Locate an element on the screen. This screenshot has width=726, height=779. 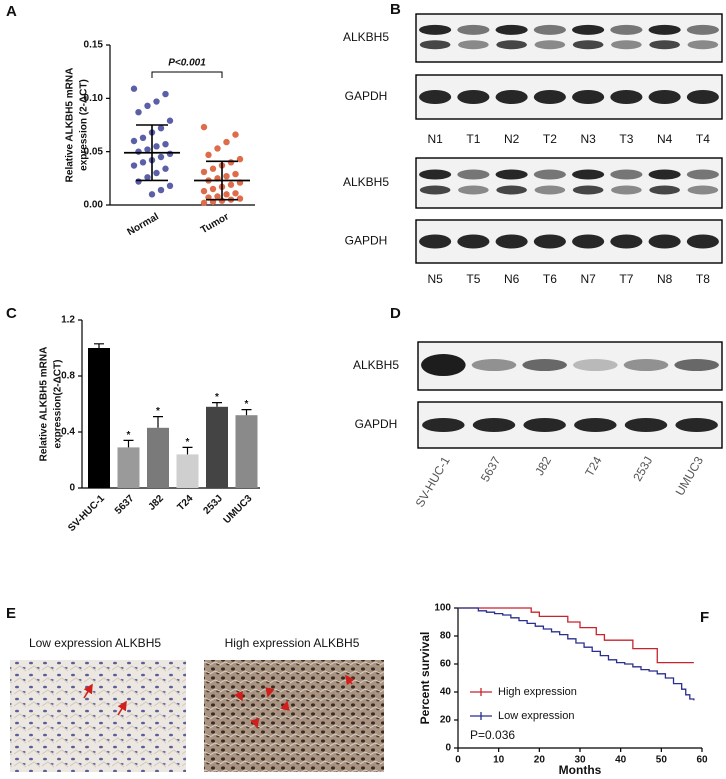
lane-label: T6 is located at coordinates (550, 279).